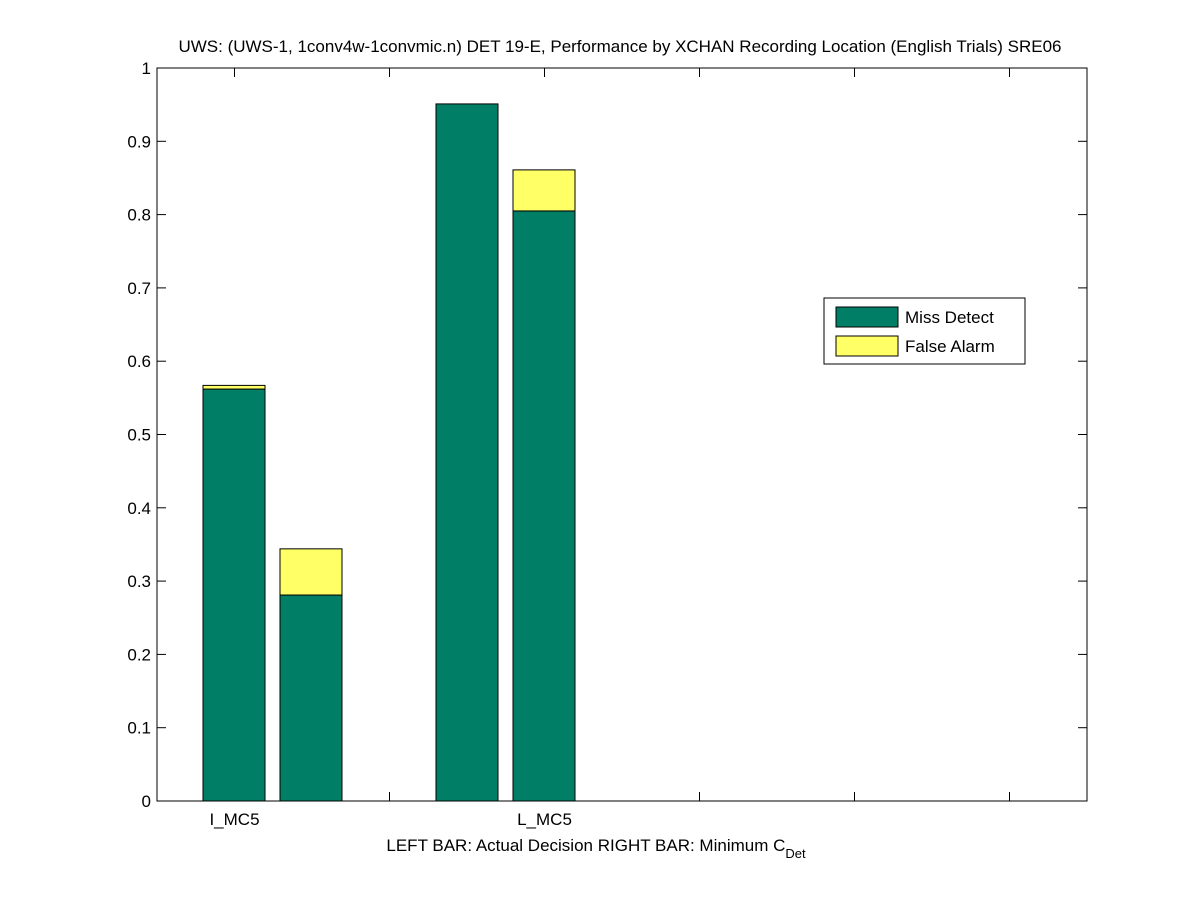 Image resolution: width=1201 pixels, height=900 pixels. What do you see at coordinates (924, 331) in the screenshot?
I see `legend: Miss Detect False Alarm` at bounding box center [924, 331].